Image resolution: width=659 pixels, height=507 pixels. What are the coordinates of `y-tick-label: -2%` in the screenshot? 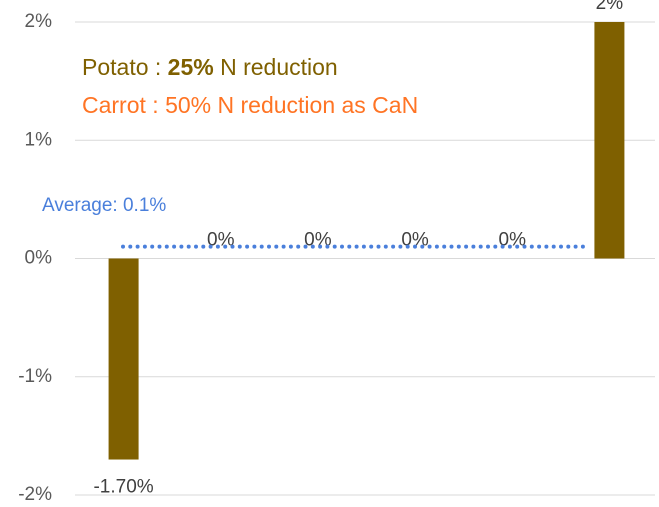 It's located at (35, 494).